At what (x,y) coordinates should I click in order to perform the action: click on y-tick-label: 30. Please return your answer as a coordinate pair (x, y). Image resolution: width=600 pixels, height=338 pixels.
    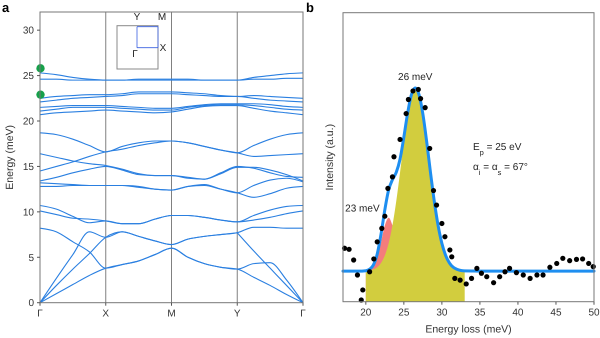
    Looking at the image, I should click on (28, 31).